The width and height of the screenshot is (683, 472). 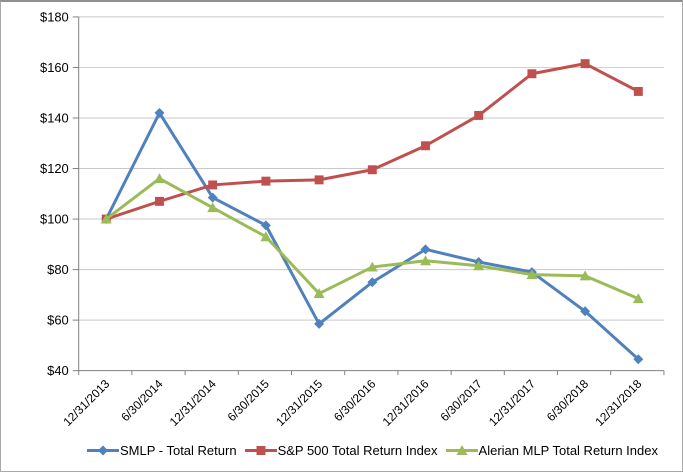 I want to click on x-axis-label: 12/31/2018, so click(x=618, y=403).